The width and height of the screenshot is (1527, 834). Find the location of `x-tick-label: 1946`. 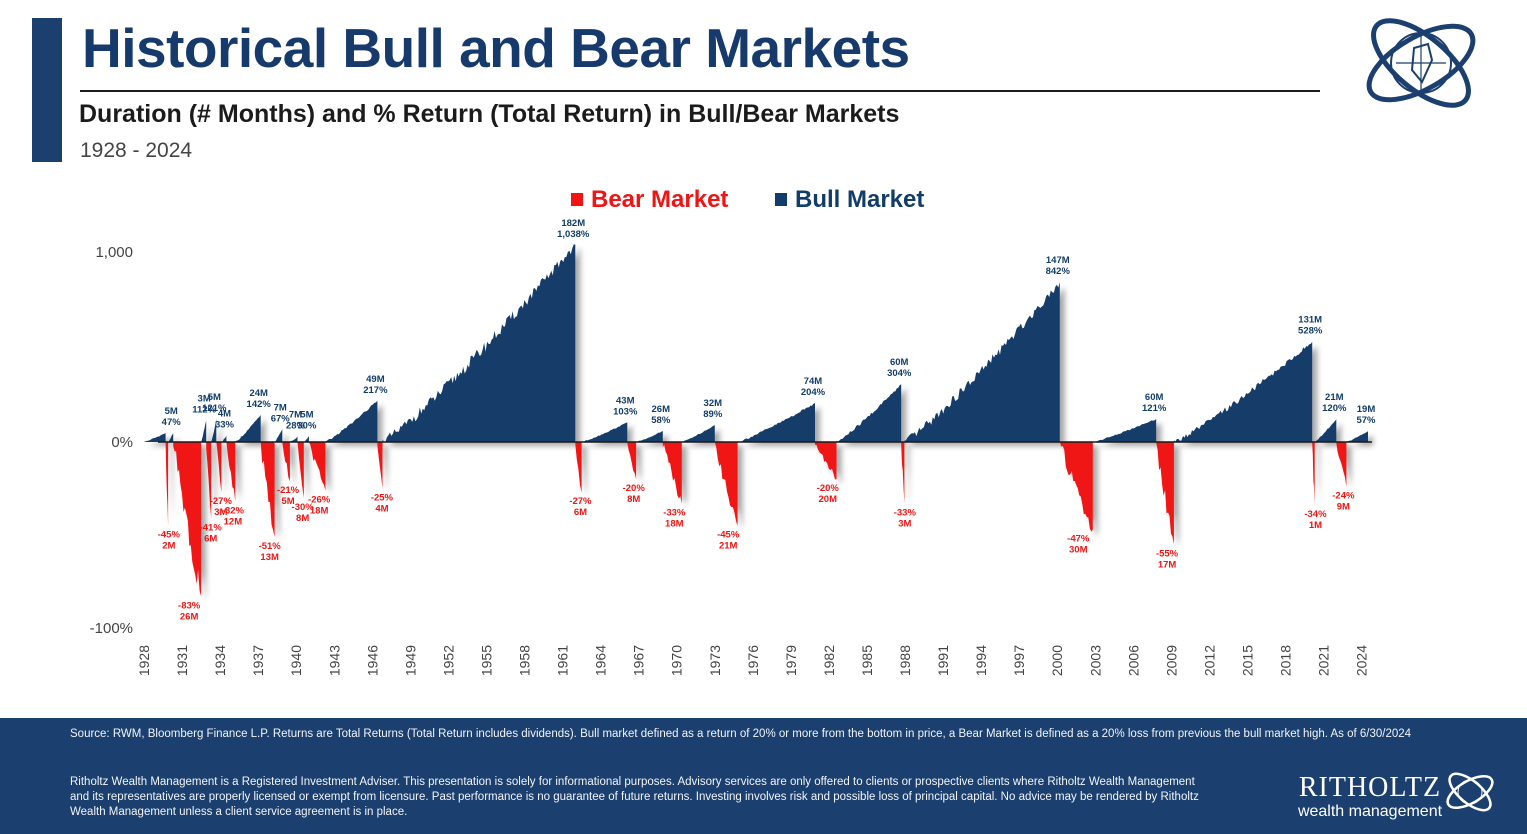

x-tick-label: 1946 is located at coordinates (372, 660).